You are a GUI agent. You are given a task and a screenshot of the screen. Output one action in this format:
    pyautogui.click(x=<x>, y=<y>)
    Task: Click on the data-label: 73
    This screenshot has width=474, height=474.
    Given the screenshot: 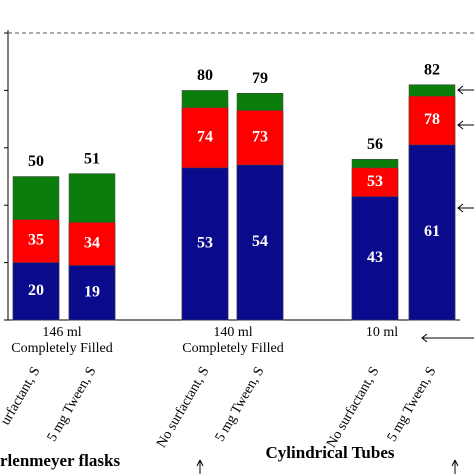 What is the action you would take?
    pyautogui.click(x=260, y=136)
    